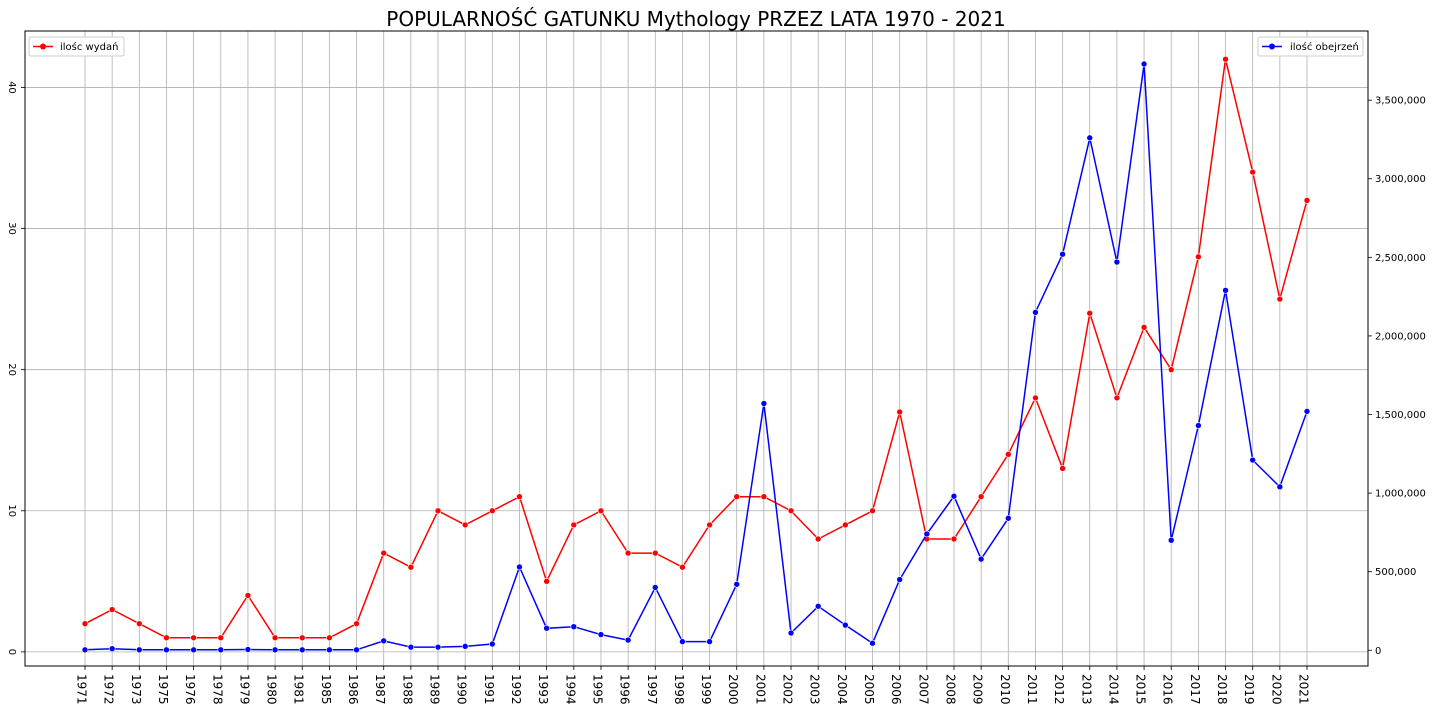  Describe the element at coordinates (353, 689) in the screenshot. I see `x-tick-label: 1986` at that location.